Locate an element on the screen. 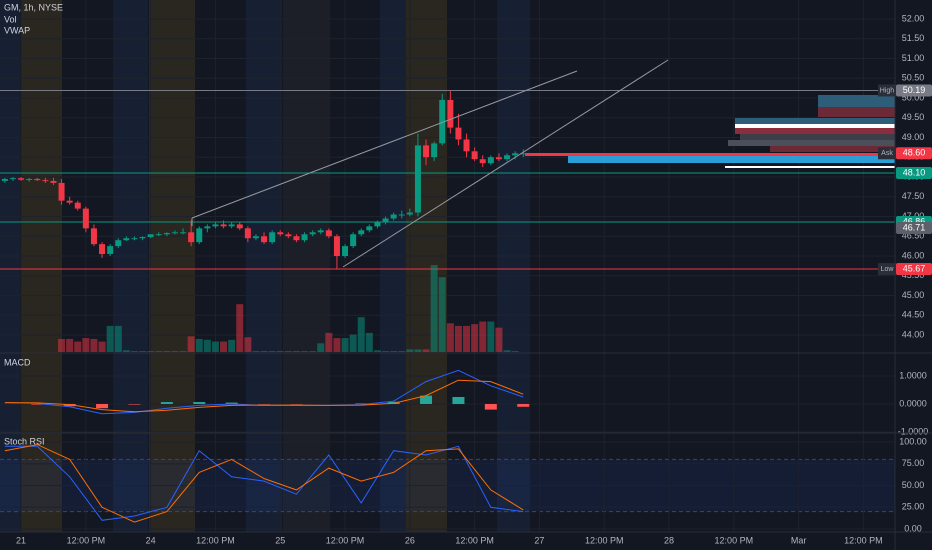 The image size is (932, 550). y-tick-label: 51.00 is located at coordinates (913, 58).